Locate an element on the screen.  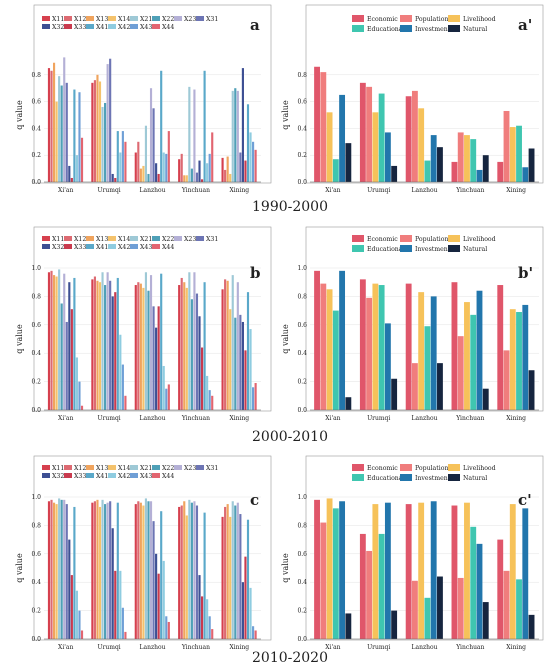
bar-livelihood is located at coordinates (512, 571).